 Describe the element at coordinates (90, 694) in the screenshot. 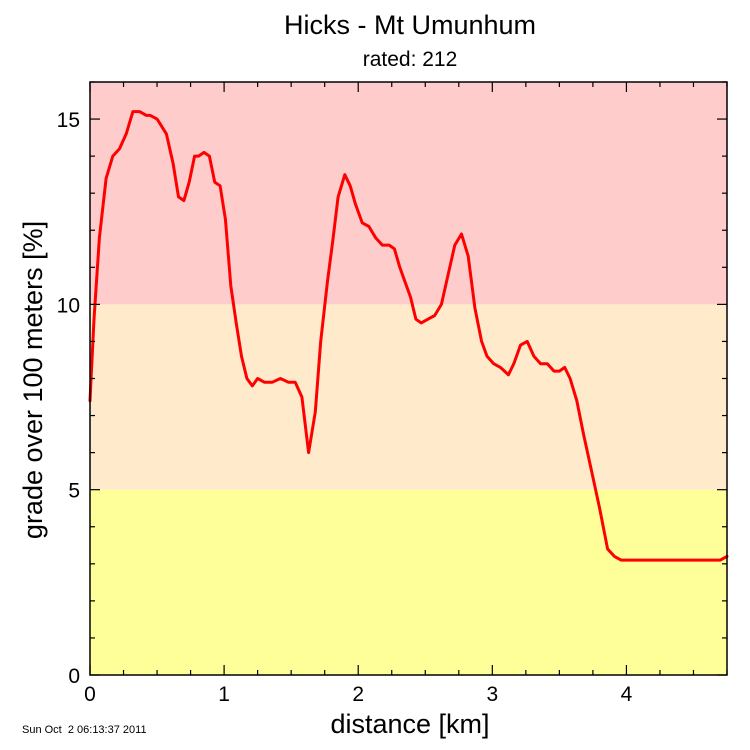

I see `x-tick-label: 0` at that location.